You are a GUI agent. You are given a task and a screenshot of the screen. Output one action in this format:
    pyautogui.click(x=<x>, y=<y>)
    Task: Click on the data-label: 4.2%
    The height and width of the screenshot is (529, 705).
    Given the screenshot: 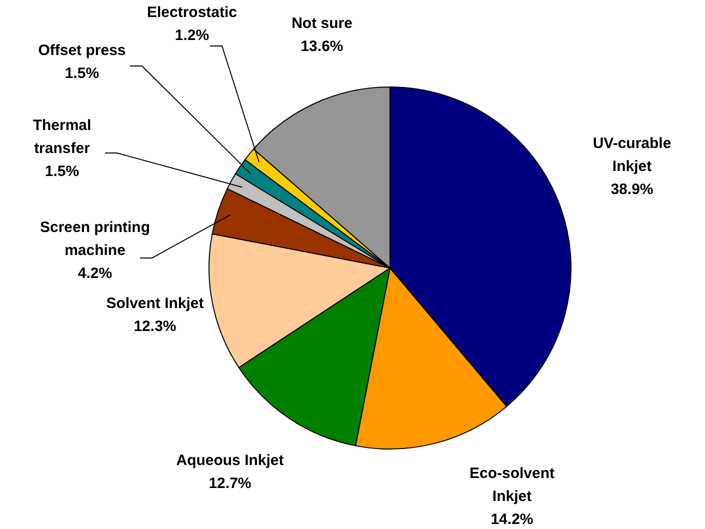 What is the action you would take?
    pyautogui.click(x=95, y=273)
    